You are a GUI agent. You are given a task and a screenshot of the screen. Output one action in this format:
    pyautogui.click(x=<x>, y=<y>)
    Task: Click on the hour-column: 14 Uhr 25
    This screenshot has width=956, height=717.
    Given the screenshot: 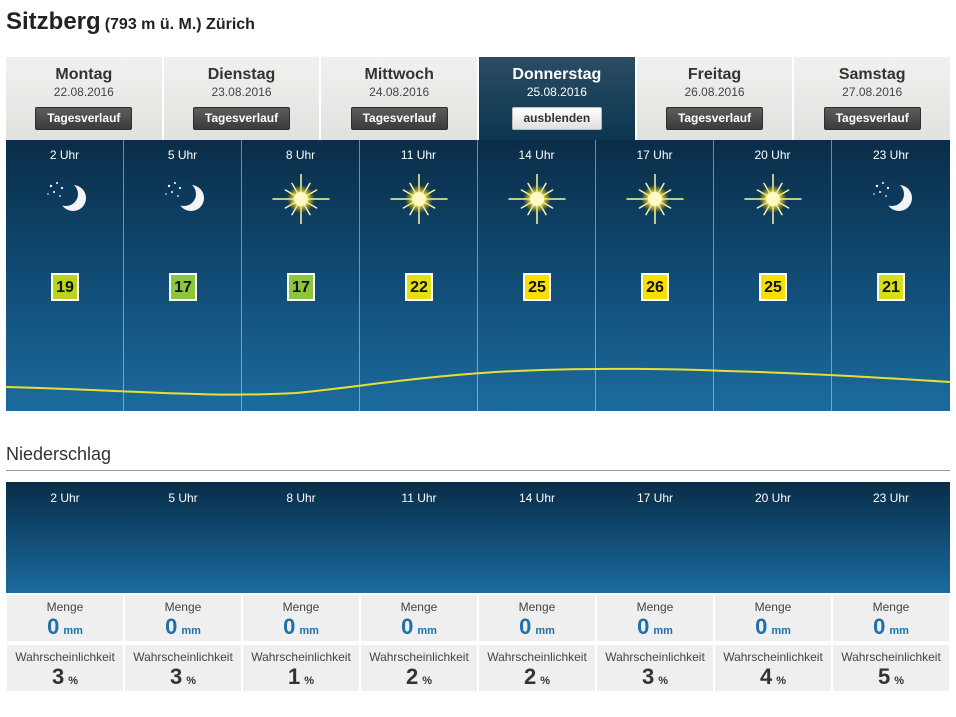 What is the action you would take?
    pyautogui.click(x=537, y=275)
    